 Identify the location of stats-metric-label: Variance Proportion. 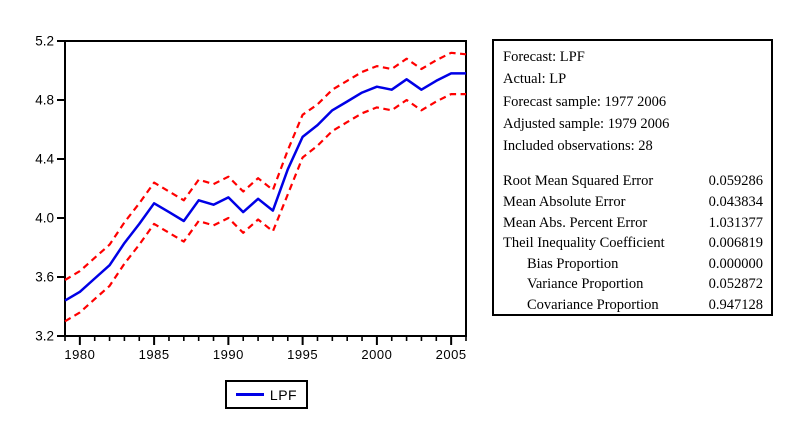
(585, 284).